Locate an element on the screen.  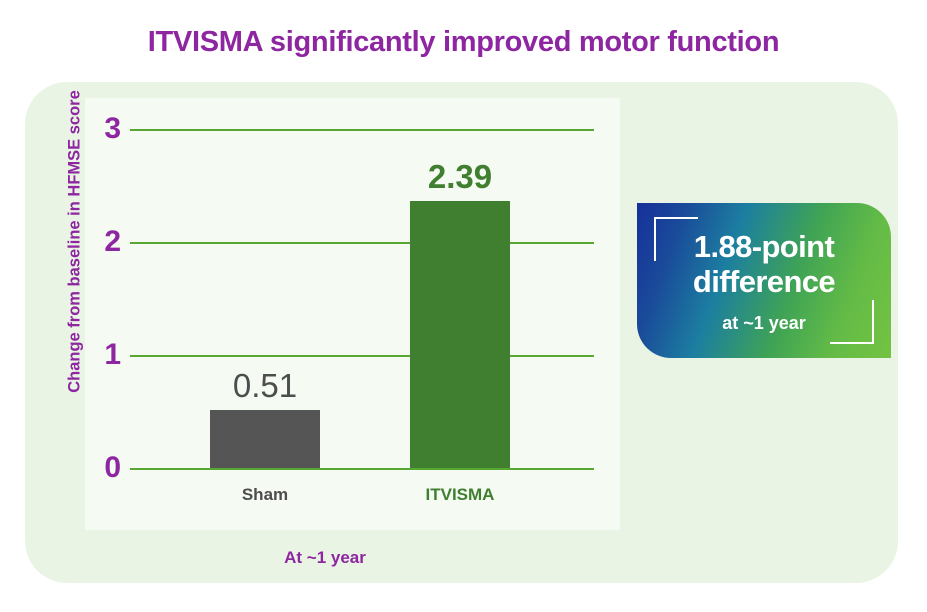
callout-headline: 1.88-point difference is located at coordinates (764, 264).